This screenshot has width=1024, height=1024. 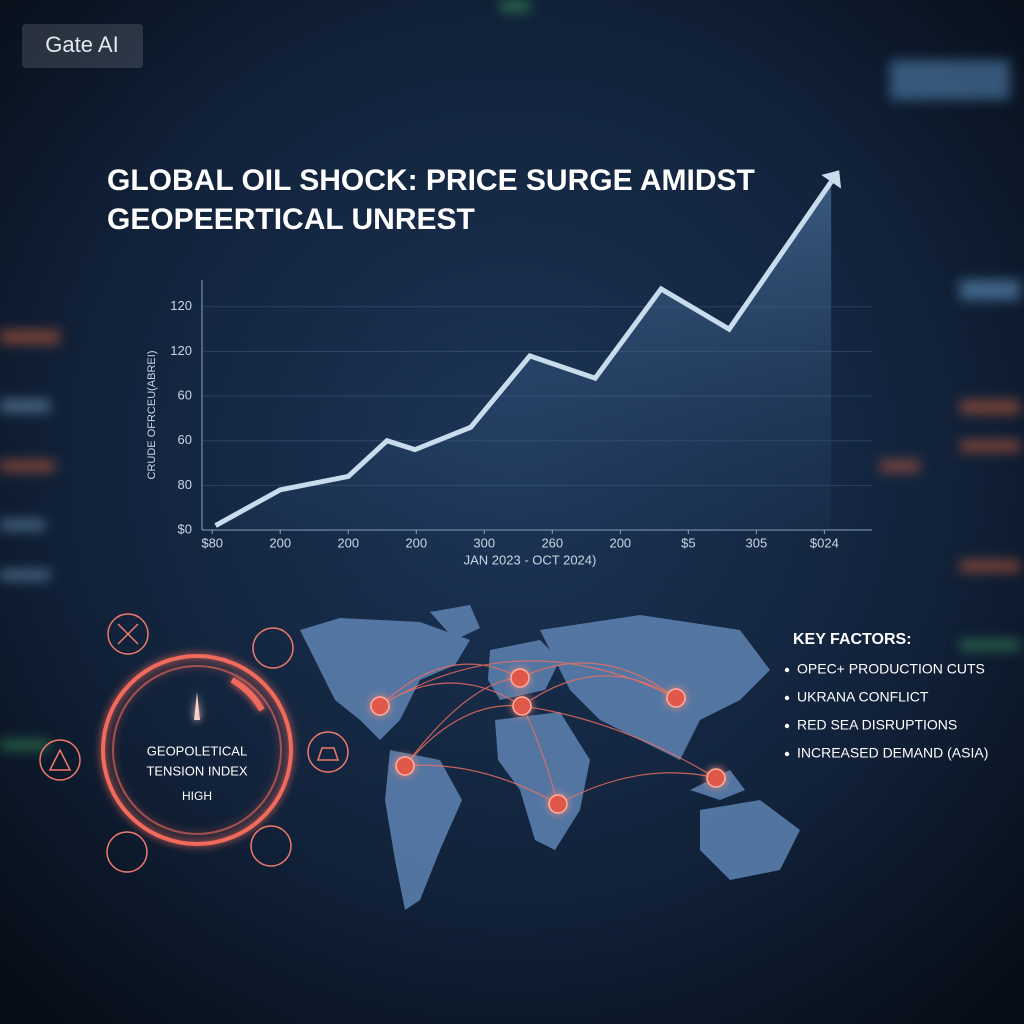 I want to click on arrow-head, so click(x=831, y=179).